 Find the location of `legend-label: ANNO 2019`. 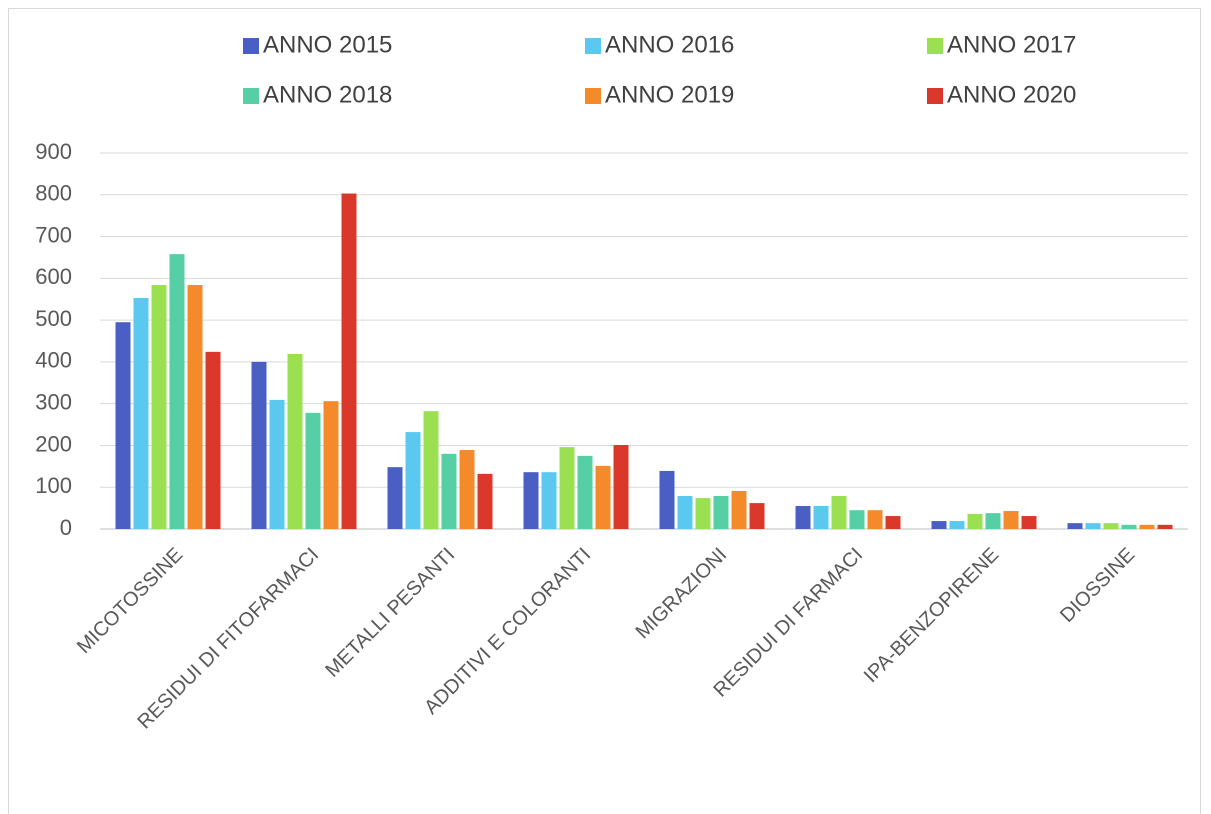

legend-label: ANNO 2019 is located at coordinates (669, 94).